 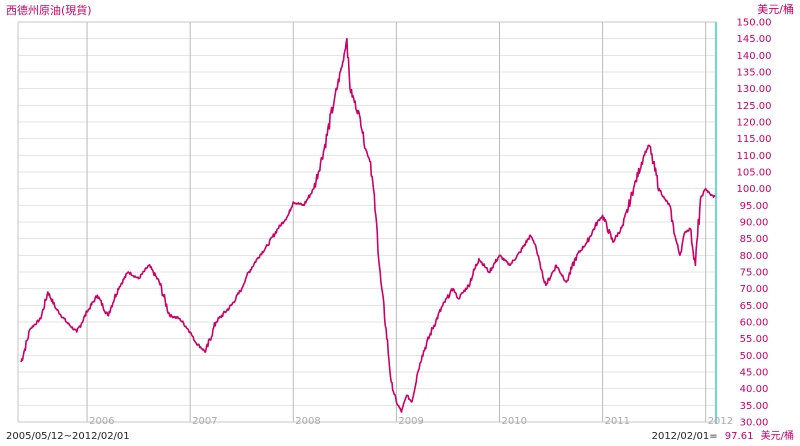 I want to click on latest-value-label: 2012/02/01=, so click(x=685, y=436).